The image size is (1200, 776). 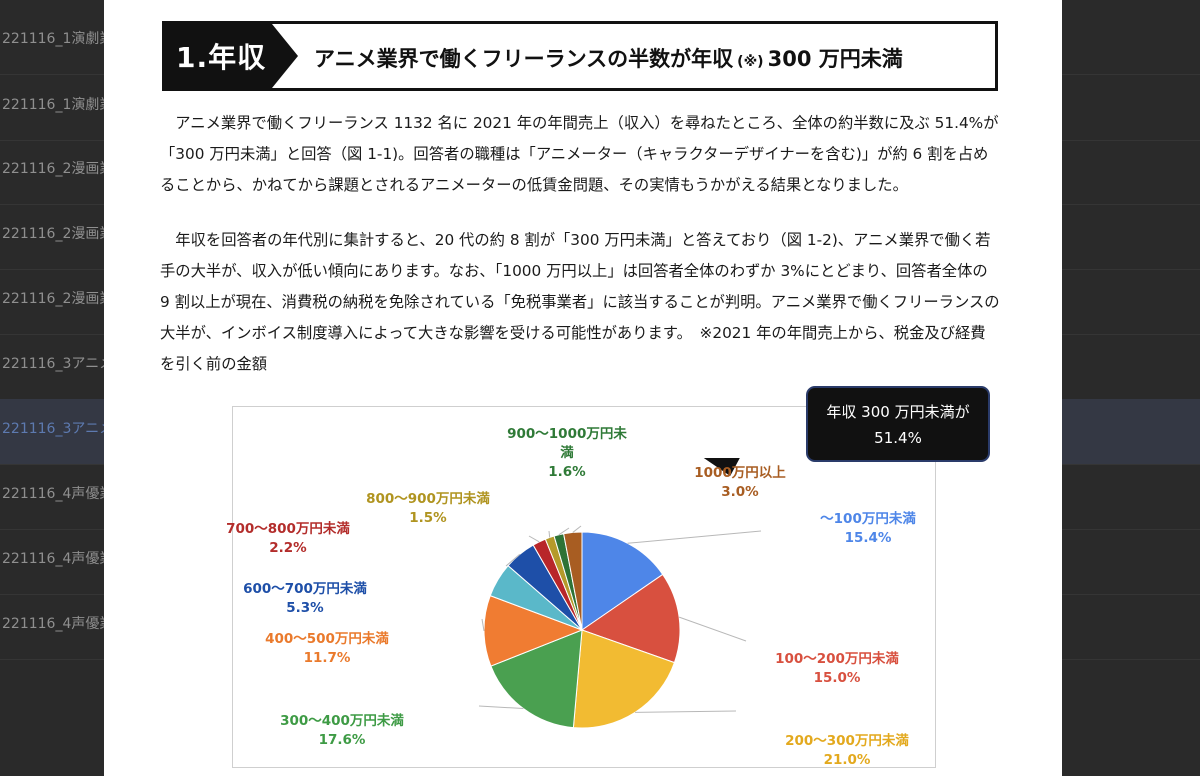 I want to click on pie-label-value: 1.6%, so click(x=567, y=472).